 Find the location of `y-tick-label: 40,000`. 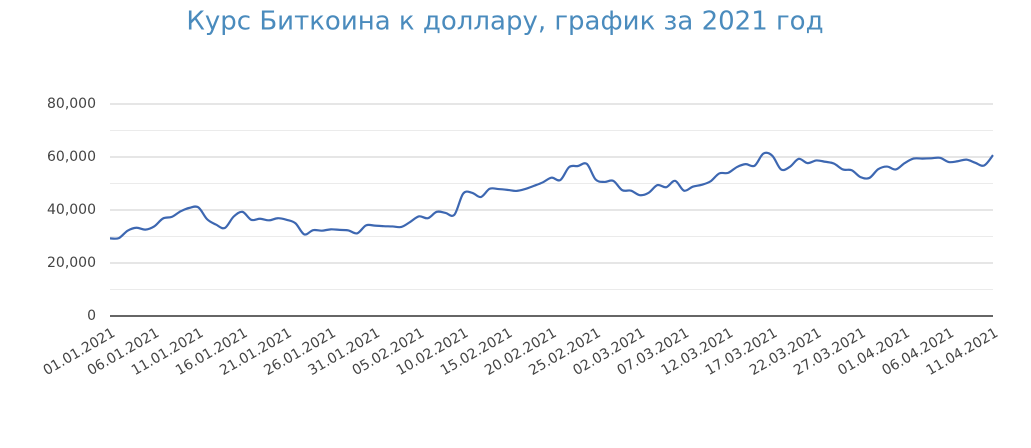

y-tick-label: 40,000 is located at coordinates (71, 210).